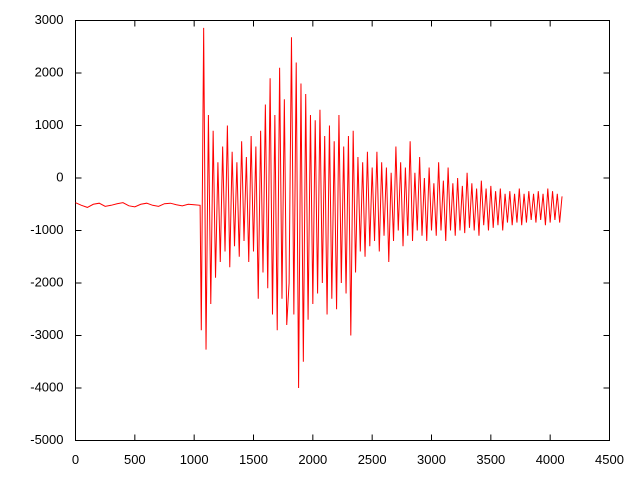 The width and height of the screenshot is (640, 480). I want to click on x-tick-label: 2000, so click(312, 459).